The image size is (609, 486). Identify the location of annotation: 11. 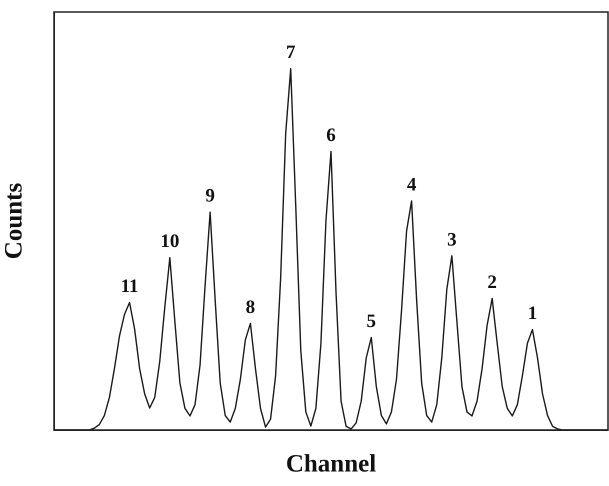
(129, 286).